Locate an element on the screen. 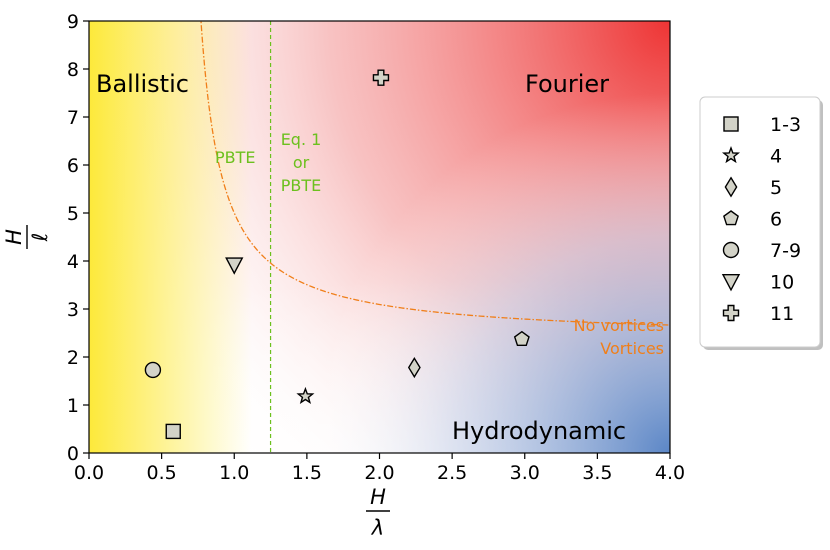  annotation-pbte: PBTE is located at coordinates (235, 157).